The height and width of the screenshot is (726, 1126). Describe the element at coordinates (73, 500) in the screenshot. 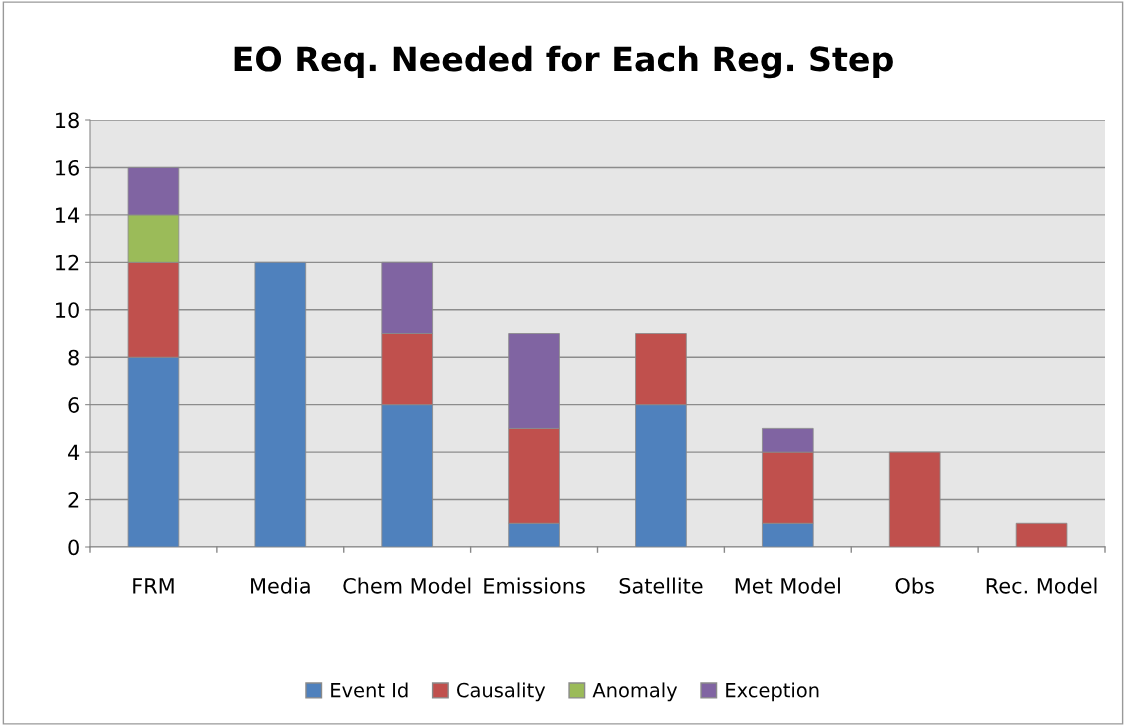

I see `y-tick-label: 2` at that location.